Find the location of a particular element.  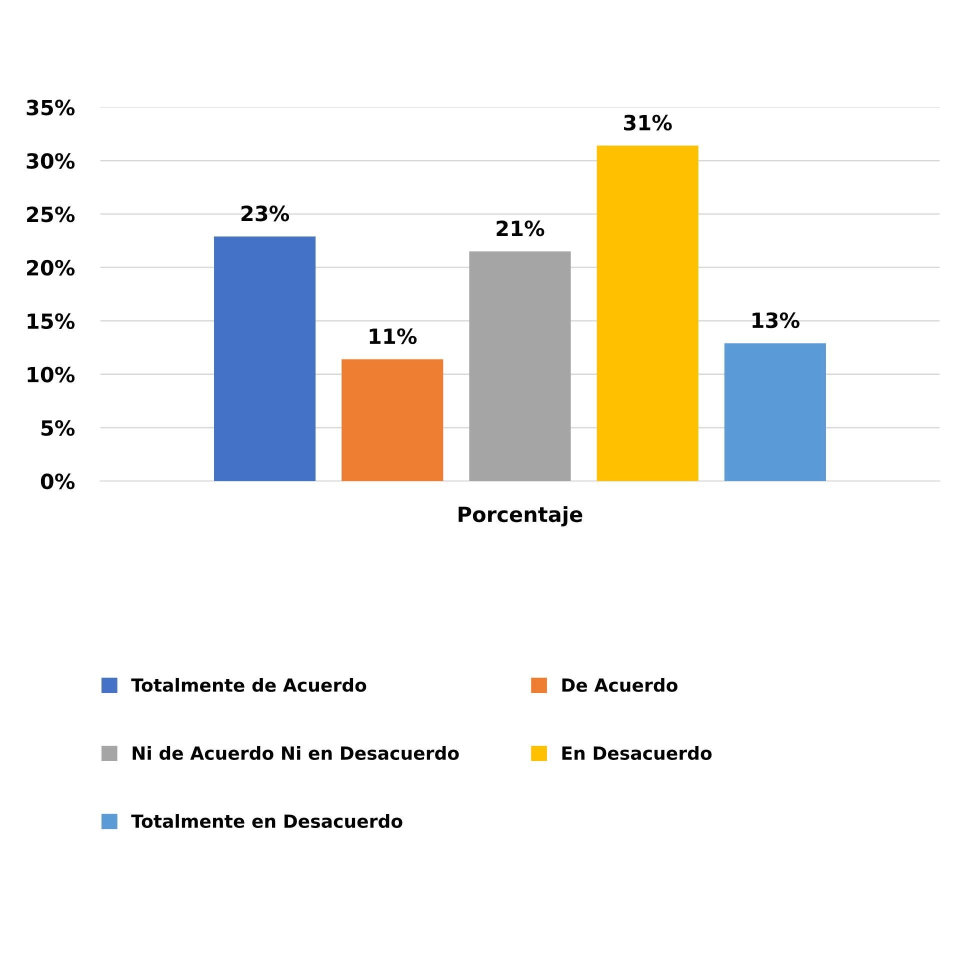

data-label: 13% is located at coordinates (776, 320).